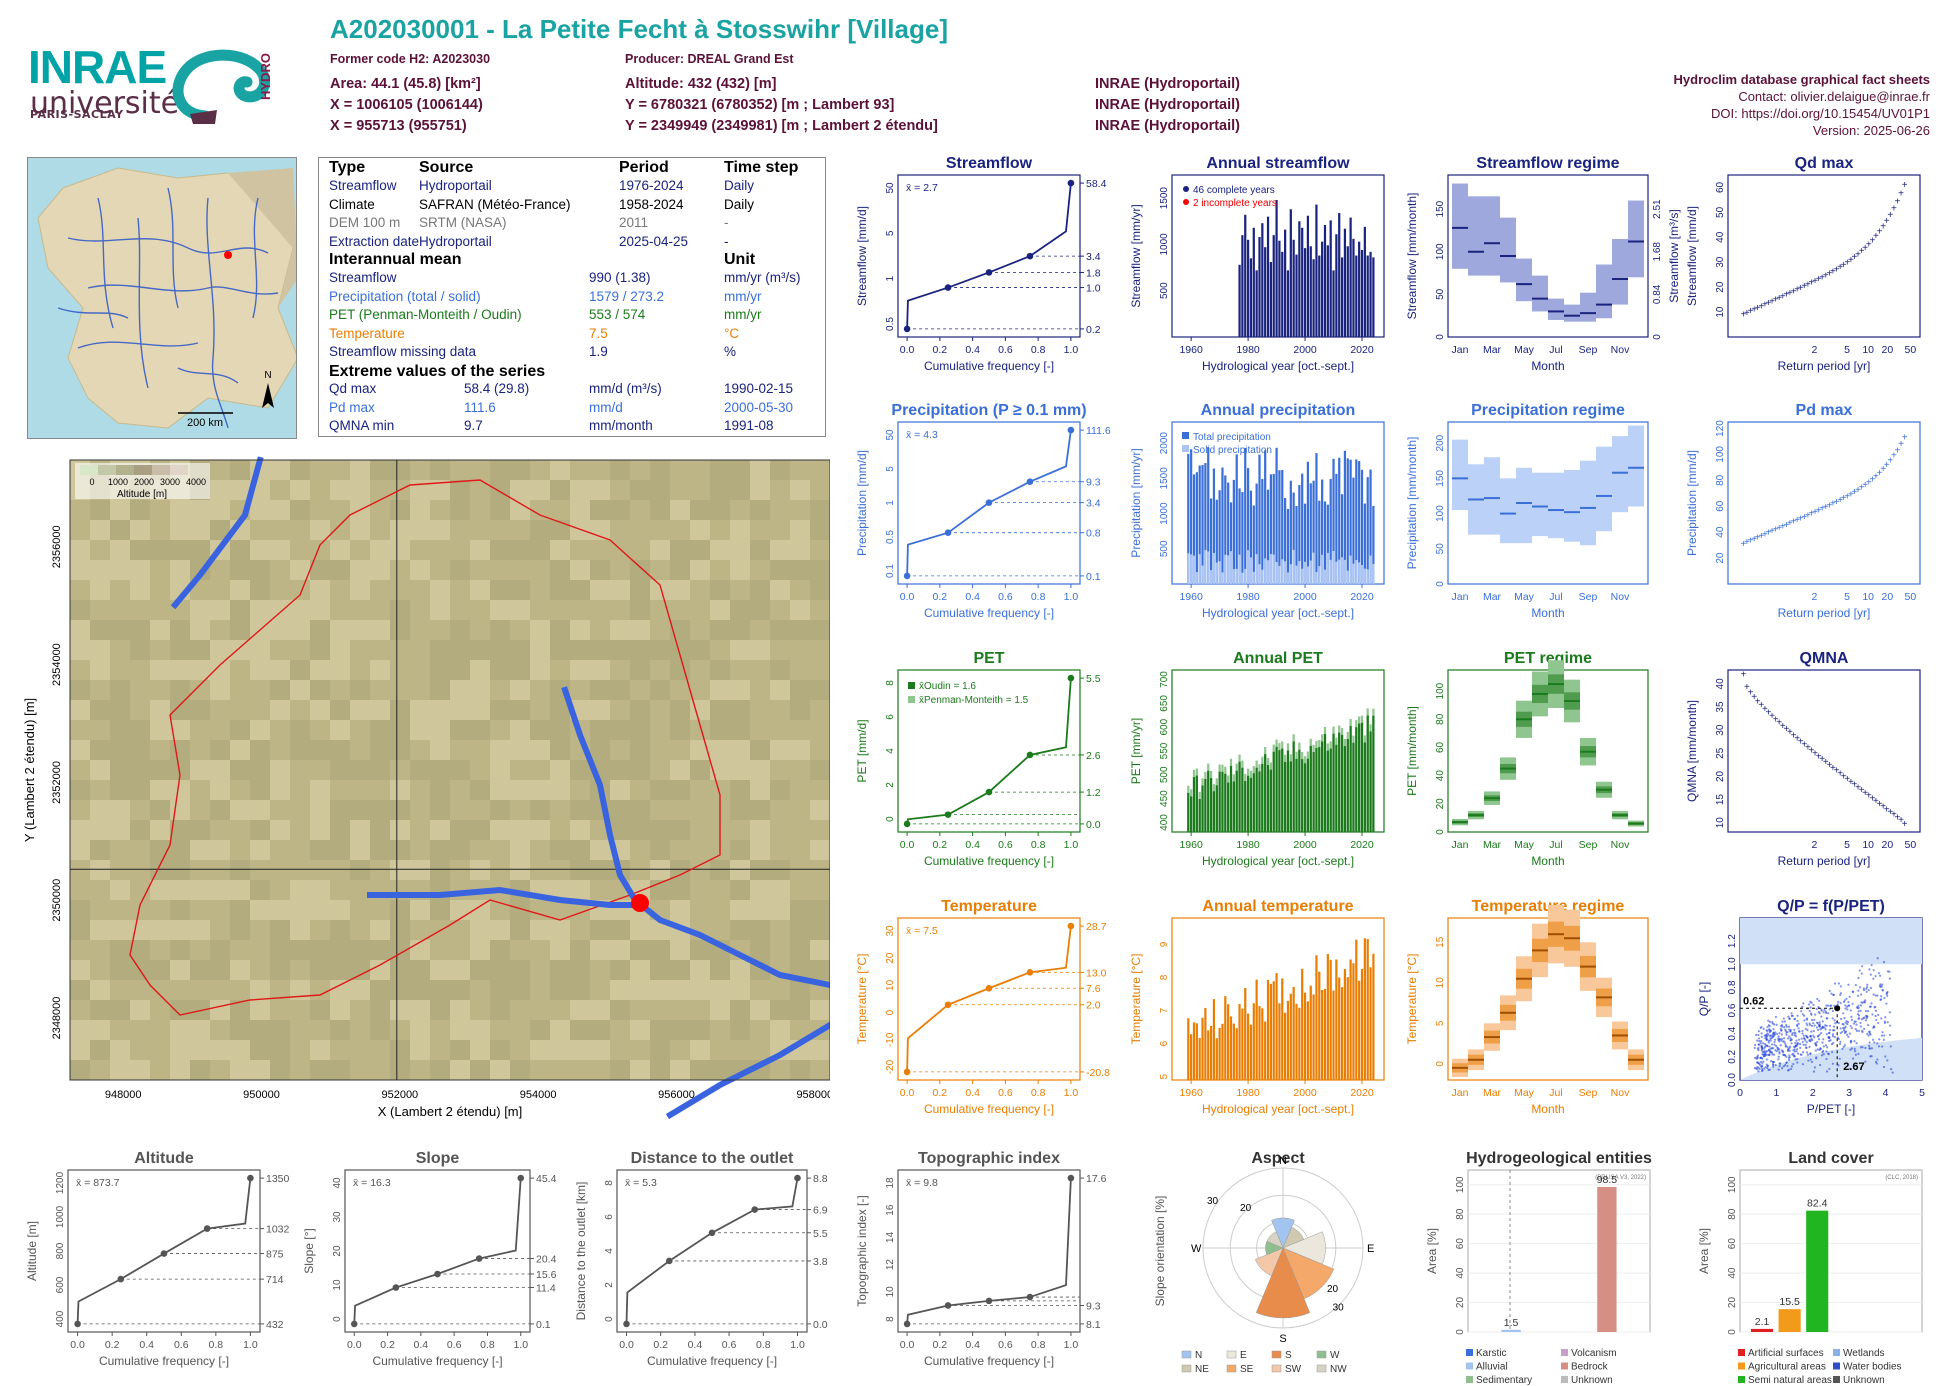  What do you see at coordinates (438, 1158) in the screenshot?
I see `chart-title: Slope` at bounding box center [438, 1158].